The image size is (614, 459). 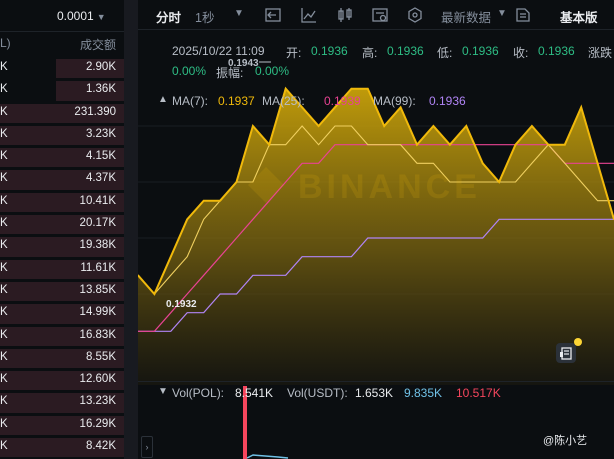 What do you see at coordinates (163, 391) in the screenshot?
I see `volume-collapse-icon: ▼` at bounding box center [163, 391].